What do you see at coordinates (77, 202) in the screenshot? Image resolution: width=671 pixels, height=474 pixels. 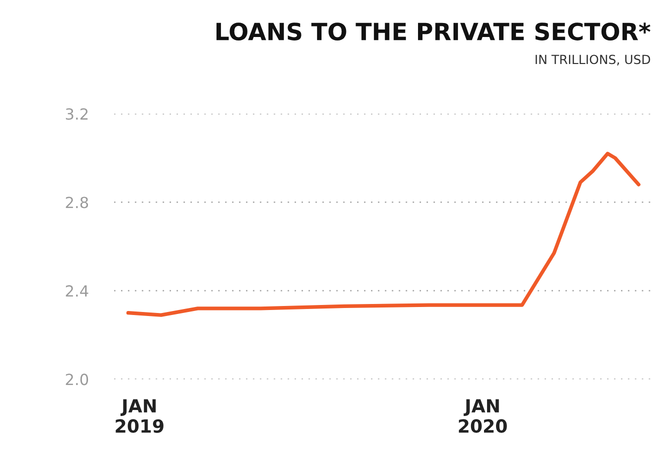 I see `y-tick-label: 2.8` at bounding box center [77, 202].